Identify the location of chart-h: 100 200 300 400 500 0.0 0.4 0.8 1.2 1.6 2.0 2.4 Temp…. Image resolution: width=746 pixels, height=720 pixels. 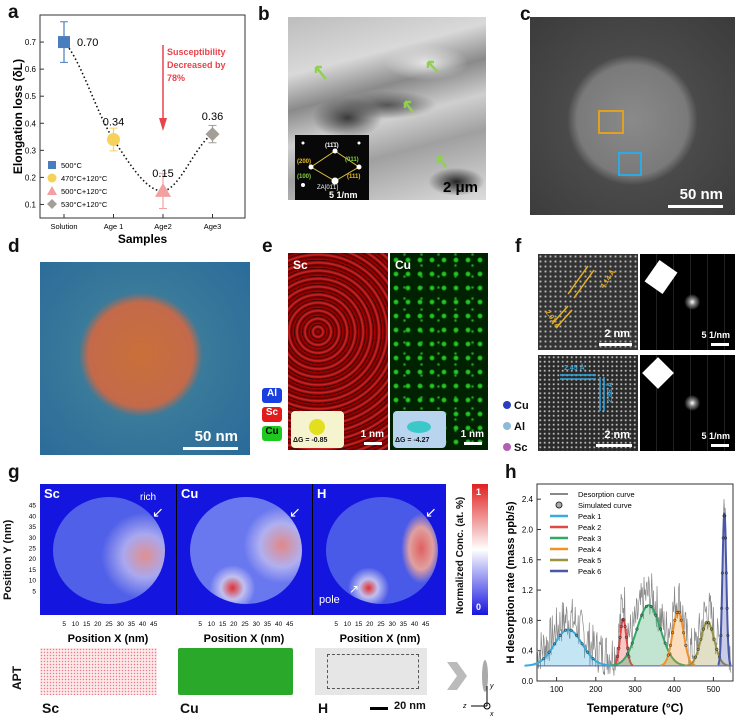
(619, 599).